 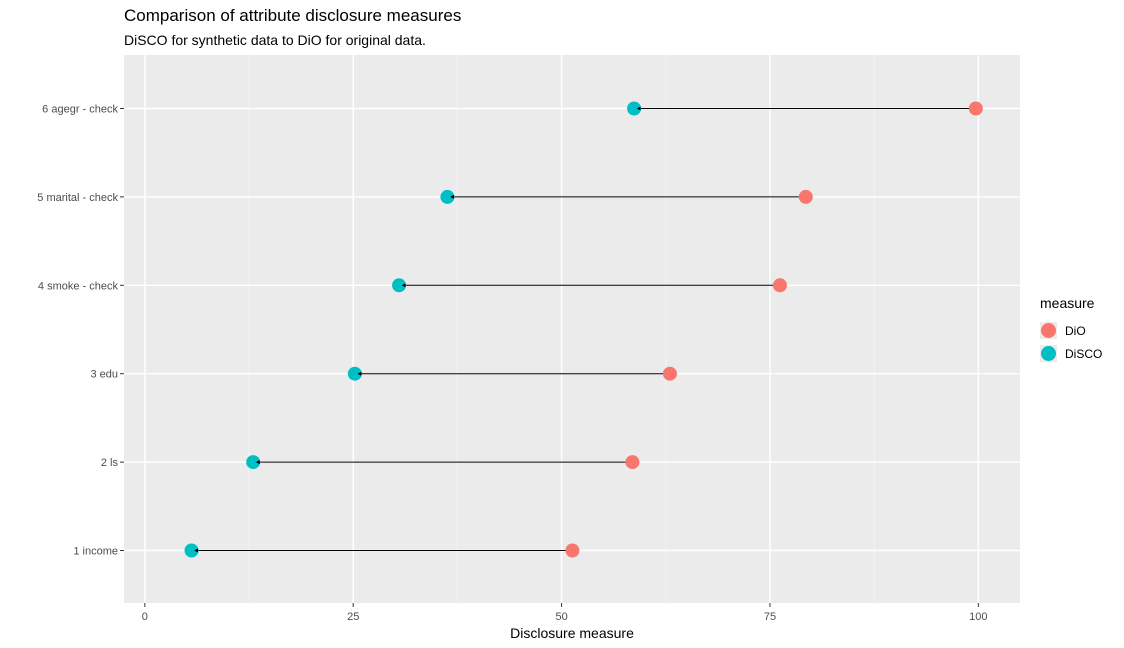 I want to click on legend-item-dio: DiO, so click(x=1071, y=330).